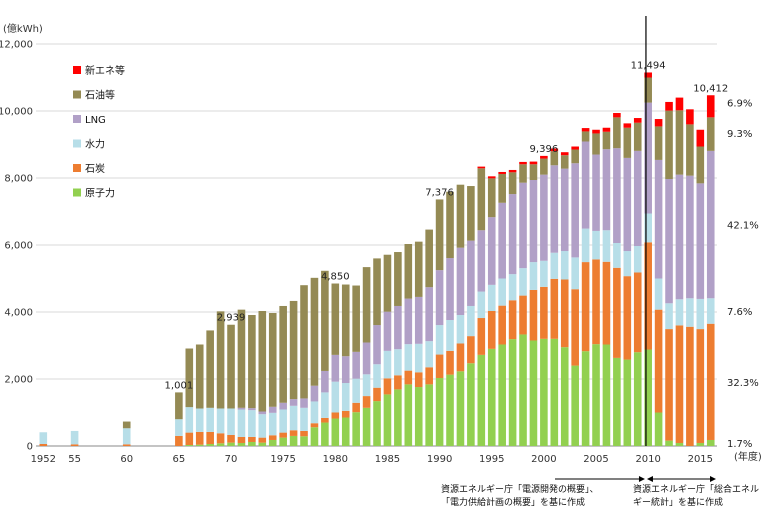 This screenshot has height=516, width=768. What do you see at coordinates (43, 459) in the screenshot?
I see `x-tick-label: 1952` at bounding box center [43, 459].